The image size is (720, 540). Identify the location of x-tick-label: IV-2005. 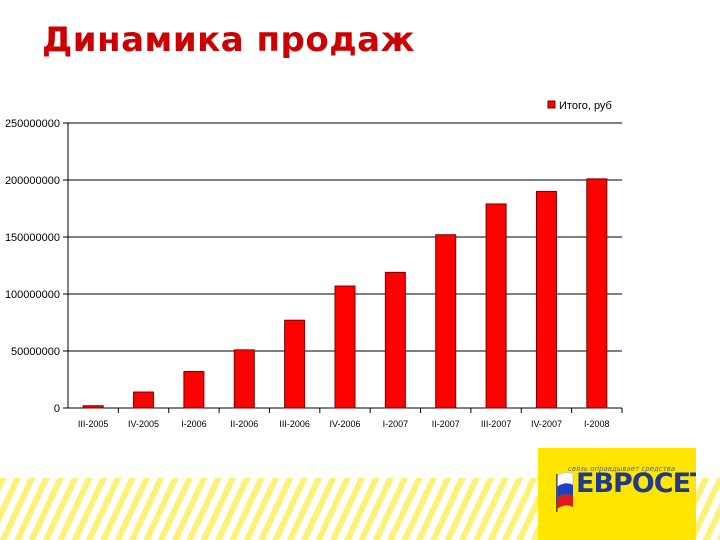
(143, 424).